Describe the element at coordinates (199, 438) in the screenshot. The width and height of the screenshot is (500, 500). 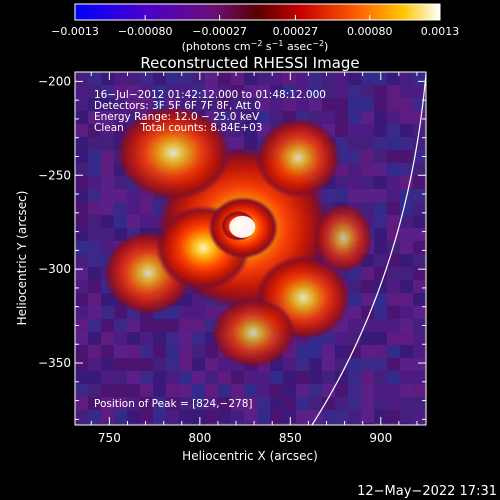
I see `x-tick-label: 800` at that location.